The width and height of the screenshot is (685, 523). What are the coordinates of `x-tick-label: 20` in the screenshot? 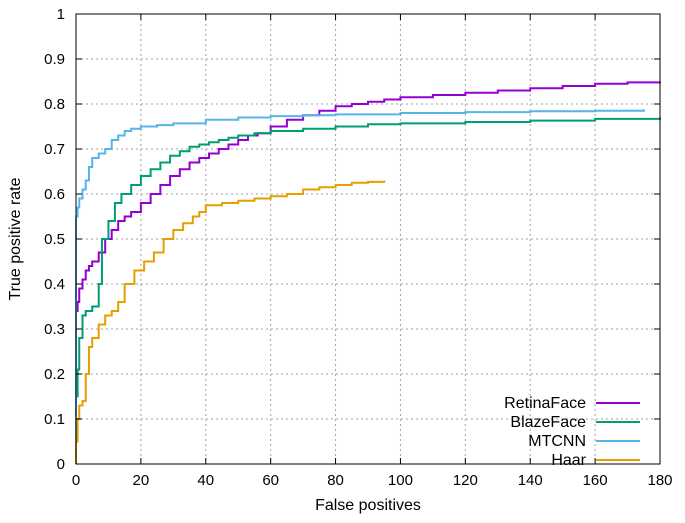 It's located at (141, 480).